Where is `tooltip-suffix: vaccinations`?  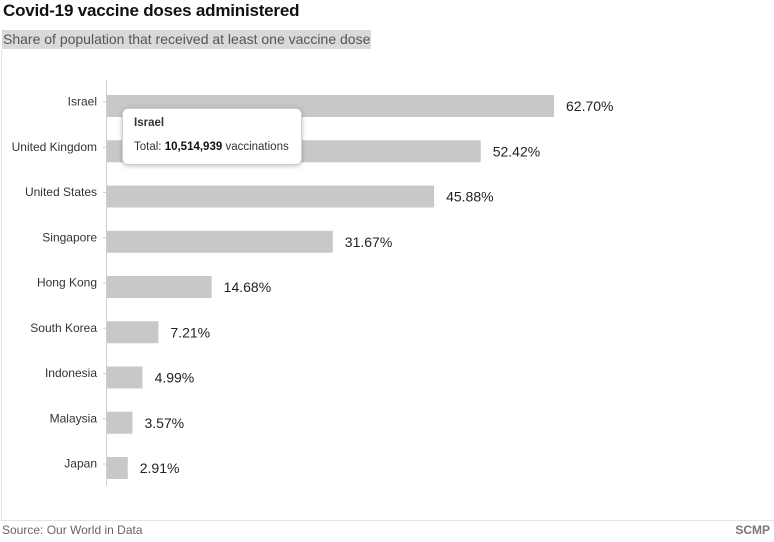
tooltip-suffix: vaccinations is located at coordinates (255, 147).